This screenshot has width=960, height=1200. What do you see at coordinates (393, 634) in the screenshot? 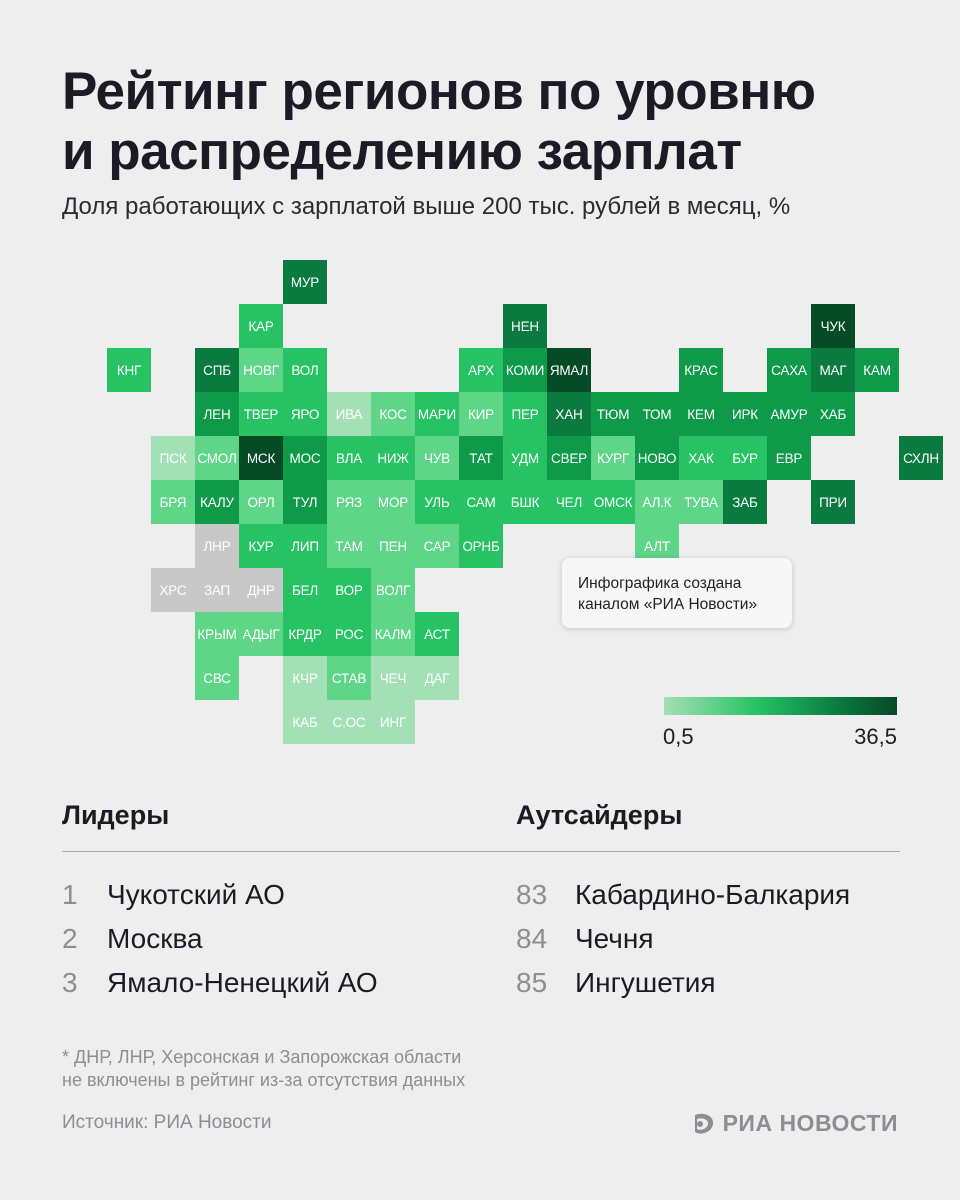
I see `region-tile: КАЛМ` at bounding box center [393, 634].